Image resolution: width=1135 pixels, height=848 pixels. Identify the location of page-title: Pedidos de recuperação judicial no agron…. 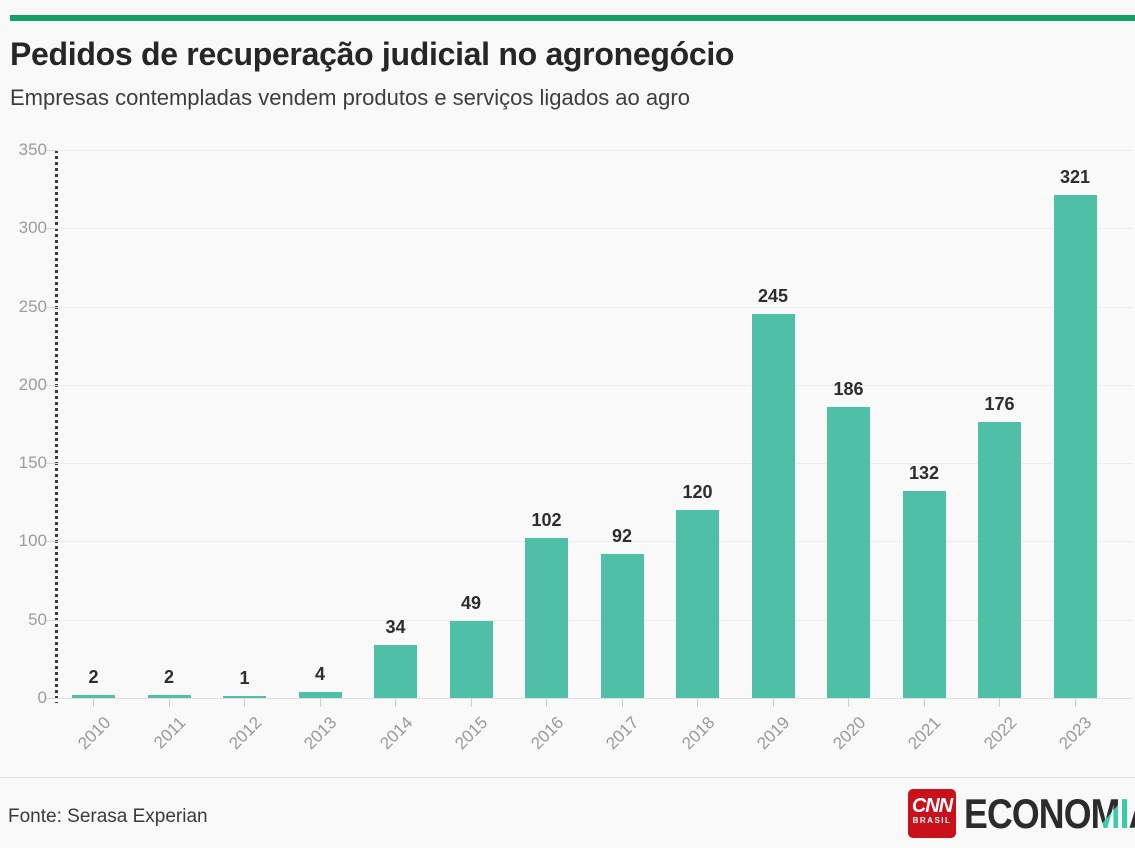
(372, 54).